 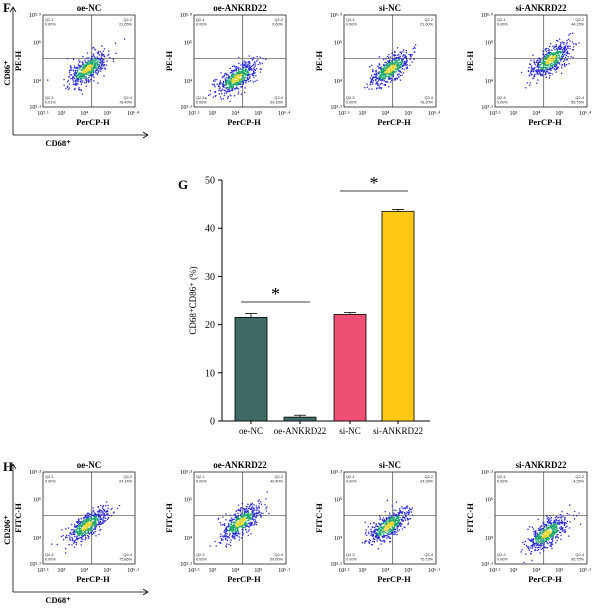 What do you see at coordinates (13, 9) in the screenshot?
I see `marker-y-arrowhead` at bounding box center [13, 9].